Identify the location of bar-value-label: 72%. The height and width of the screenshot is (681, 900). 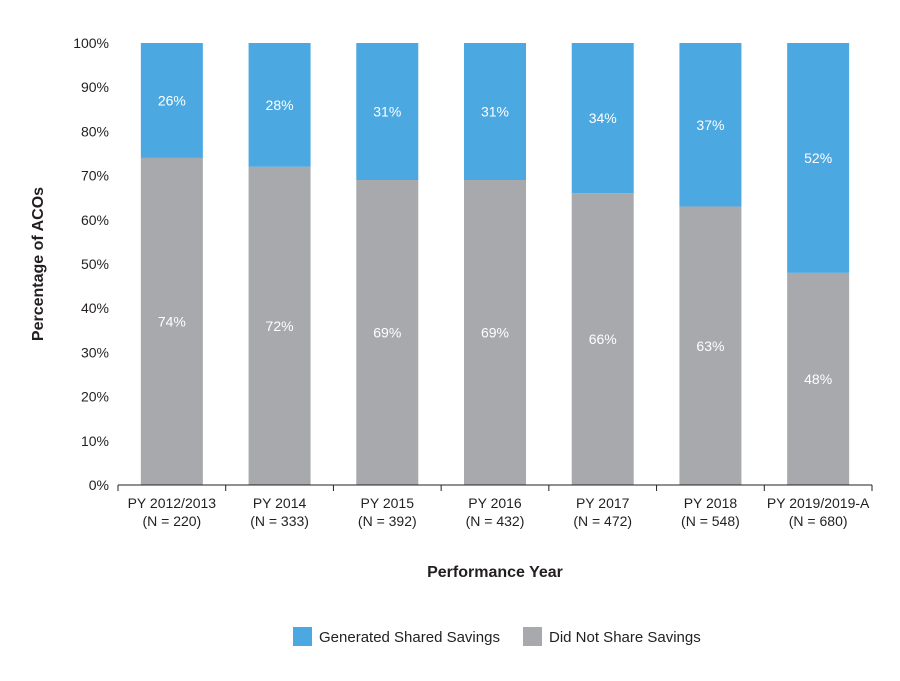
(280, 326).